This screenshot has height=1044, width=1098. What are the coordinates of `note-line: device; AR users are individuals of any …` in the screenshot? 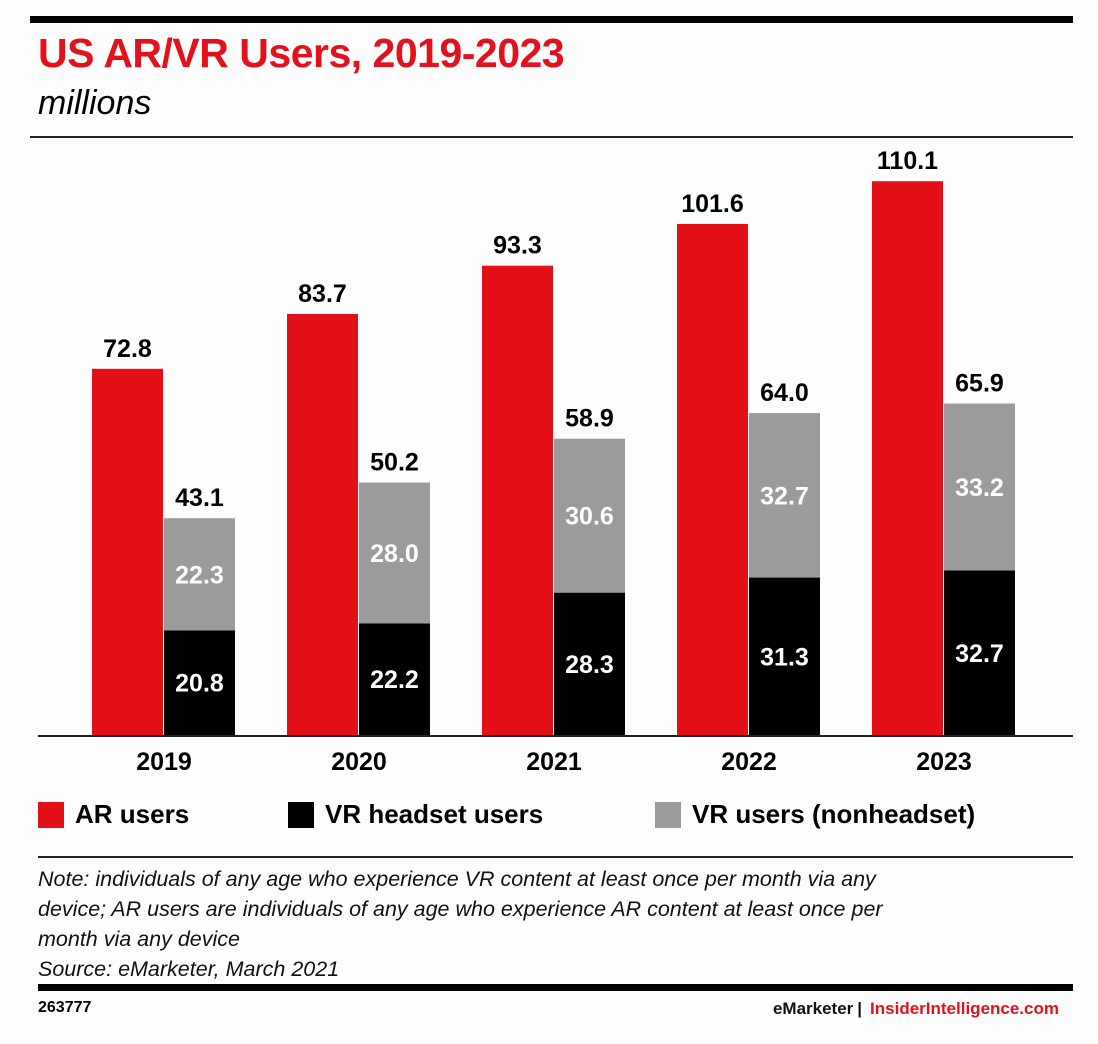 It's located at (460, 909).